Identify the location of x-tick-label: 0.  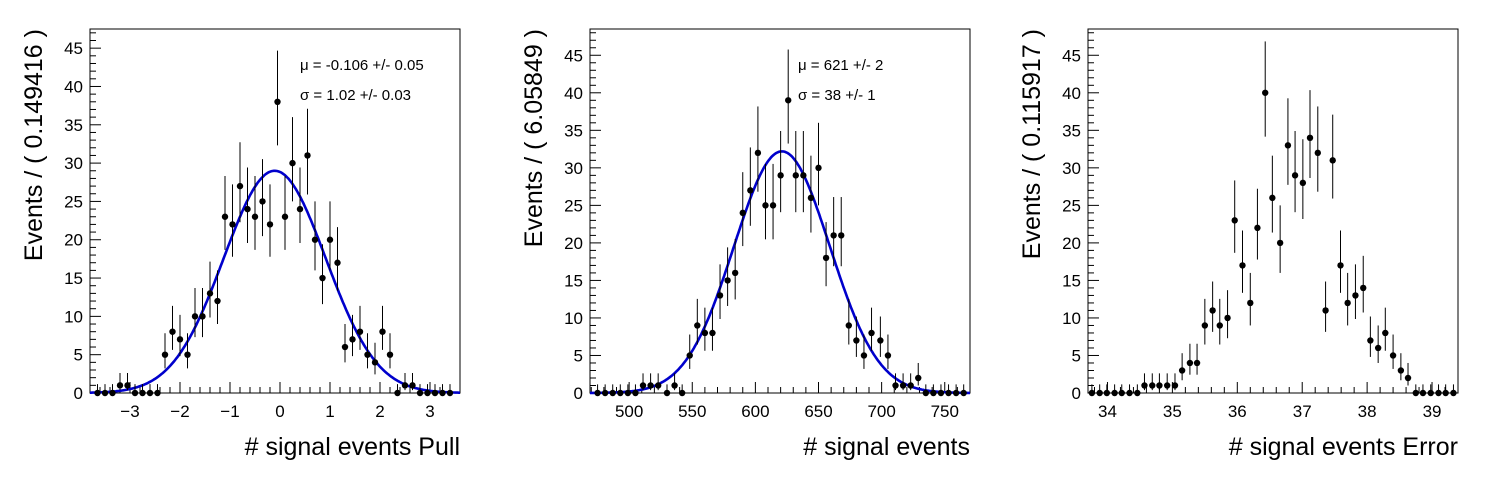
(279, 411).